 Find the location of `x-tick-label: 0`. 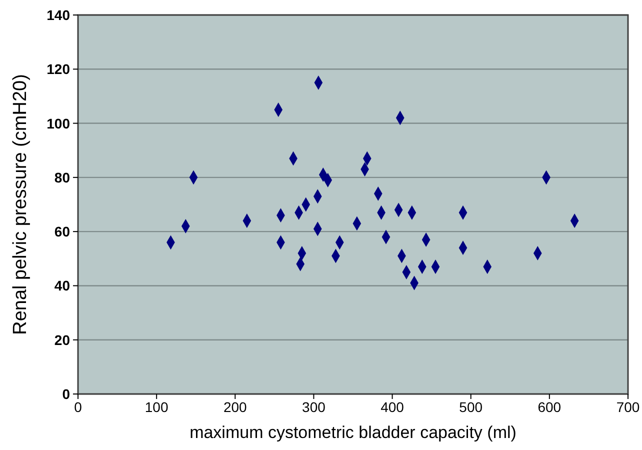

x-tick-label: 0 is located at coordinates (78, 407).